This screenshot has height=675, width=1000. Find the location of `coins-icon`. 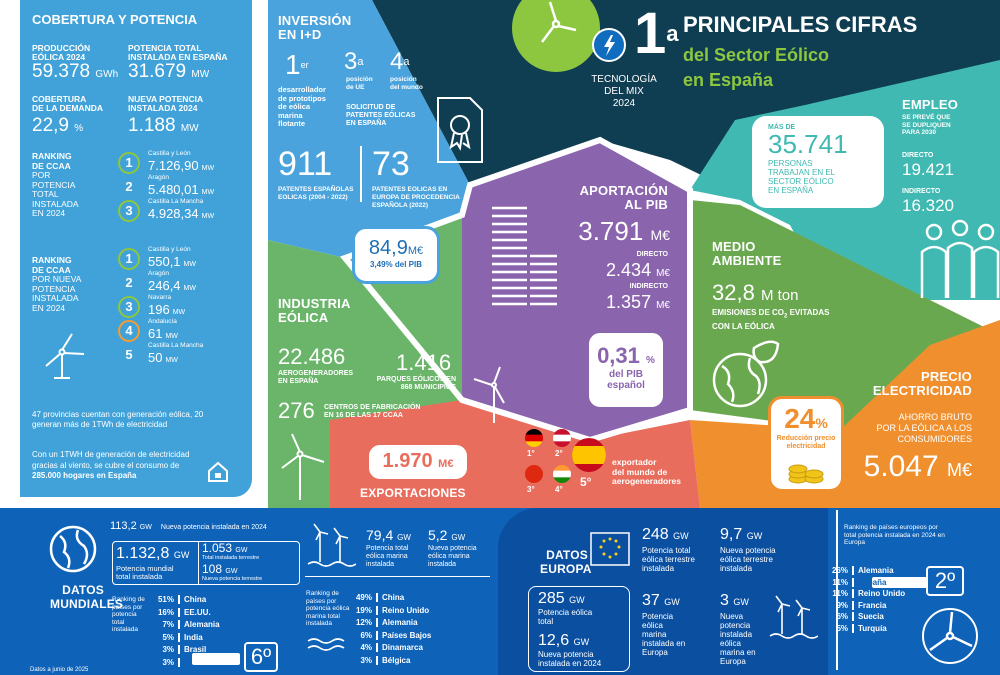

coins-icon is located at coordinates (806, 474).